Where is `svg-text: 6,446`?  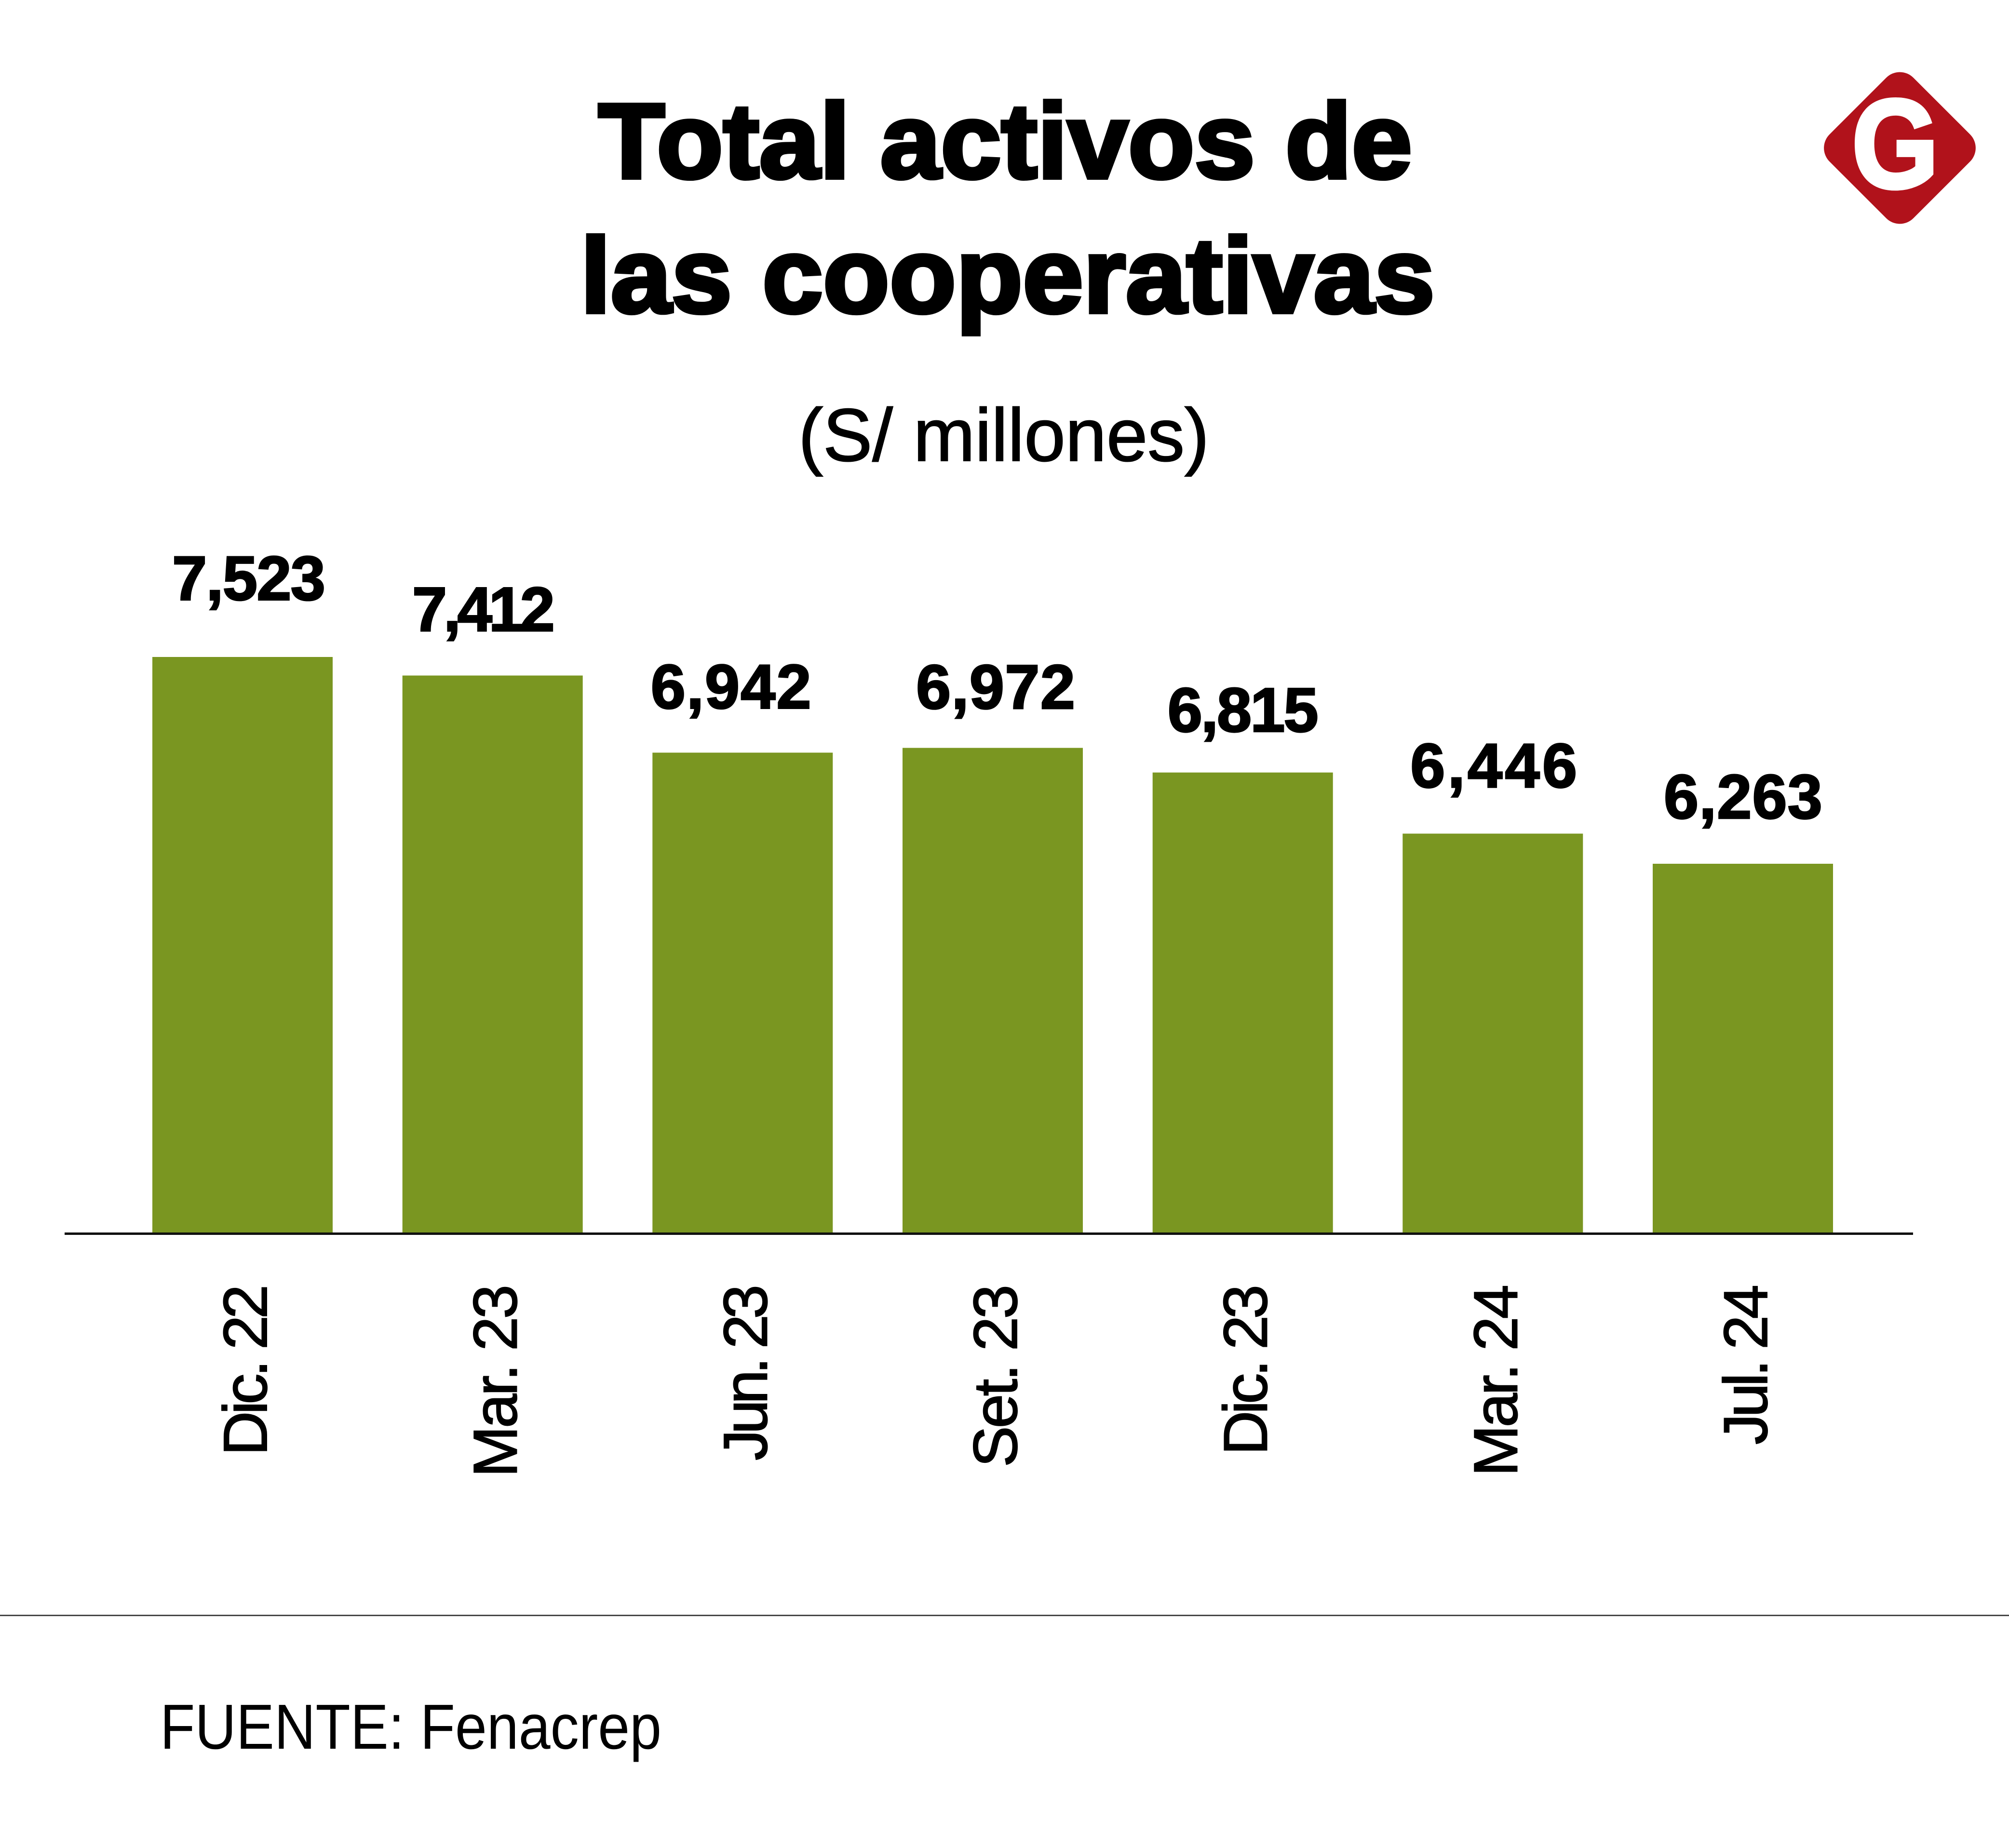
svg-text: 6,446 is located at coordinates (1493, 766).